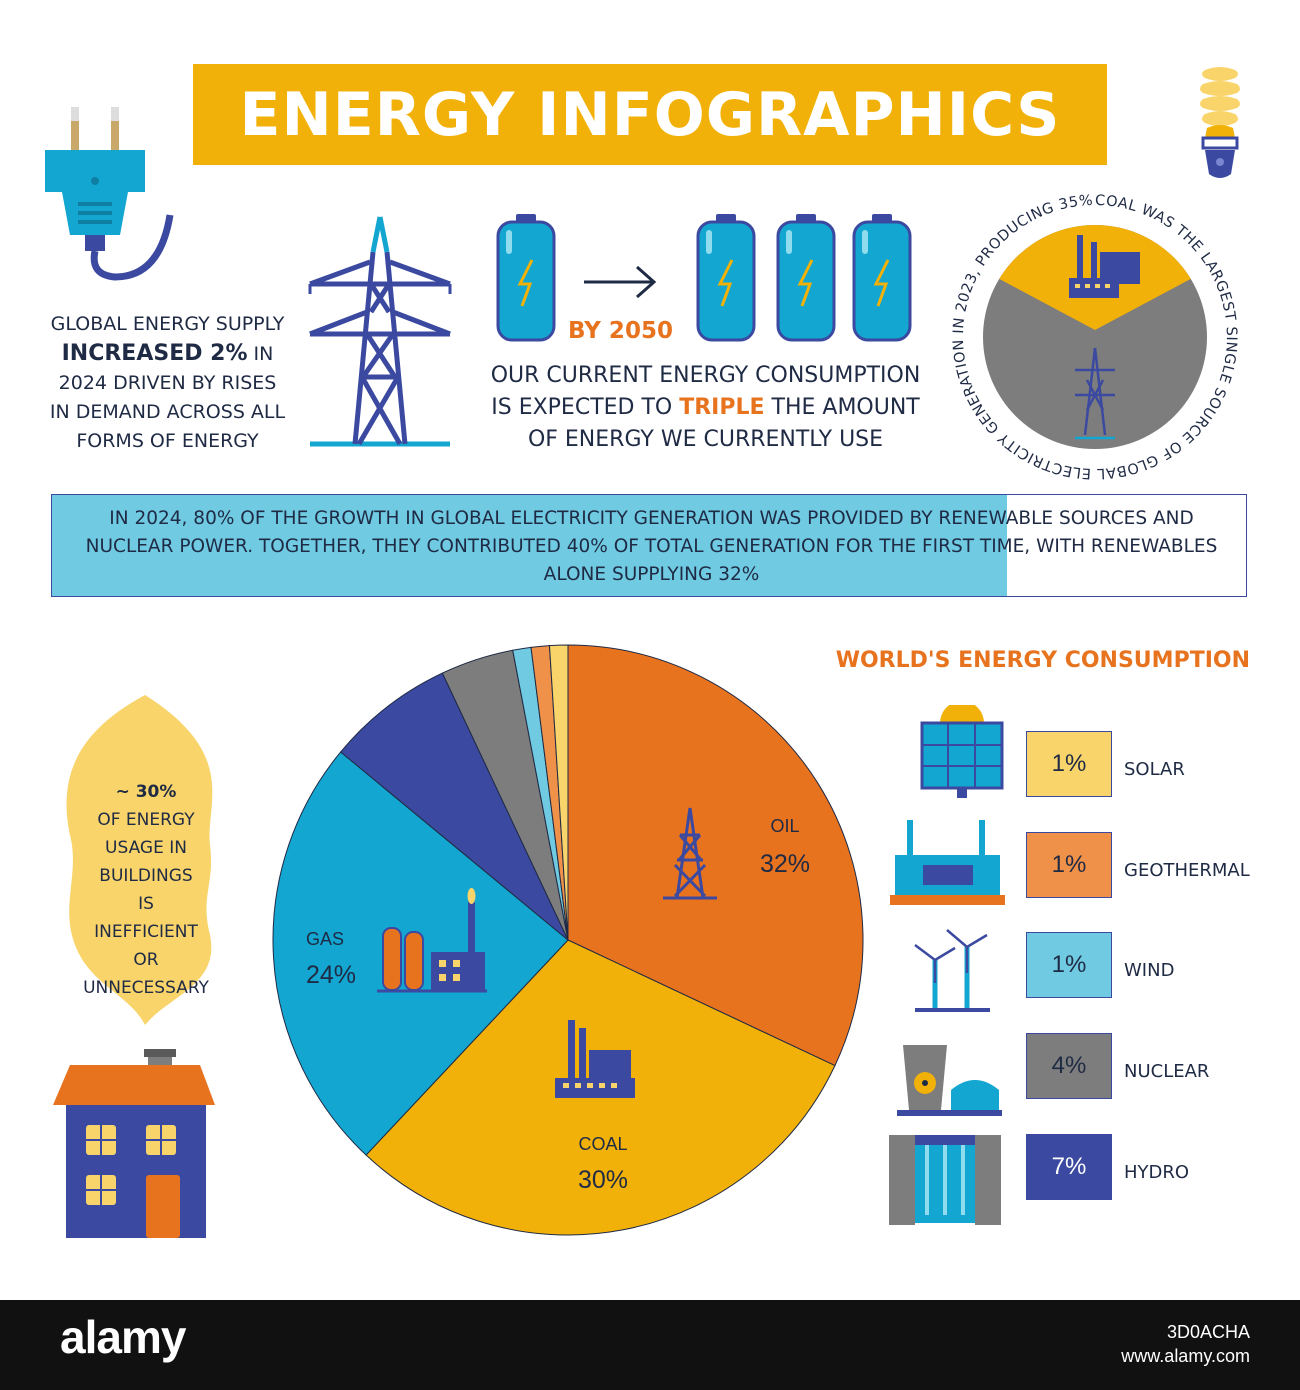 Image resolution: width=1300 pixels, height=1390 pixels. Describe the element at coordinates (260, 354) in the screenshot. I see `supply-line: IN` at that location.